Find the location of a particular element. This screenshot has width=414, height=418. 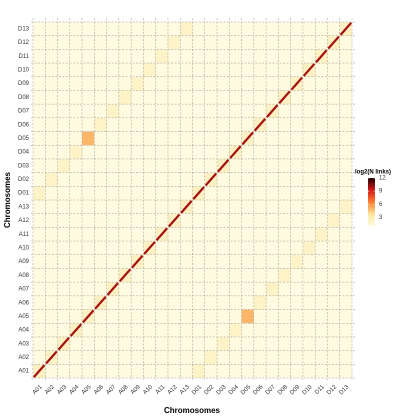

x-tick-label: D05 is located at coordinates (246, 390).